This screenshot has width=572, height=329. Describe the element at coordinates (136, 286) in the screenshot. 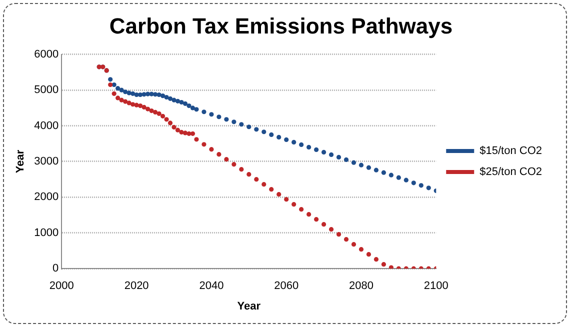

I see `x-tick-label: 2020` at that location.